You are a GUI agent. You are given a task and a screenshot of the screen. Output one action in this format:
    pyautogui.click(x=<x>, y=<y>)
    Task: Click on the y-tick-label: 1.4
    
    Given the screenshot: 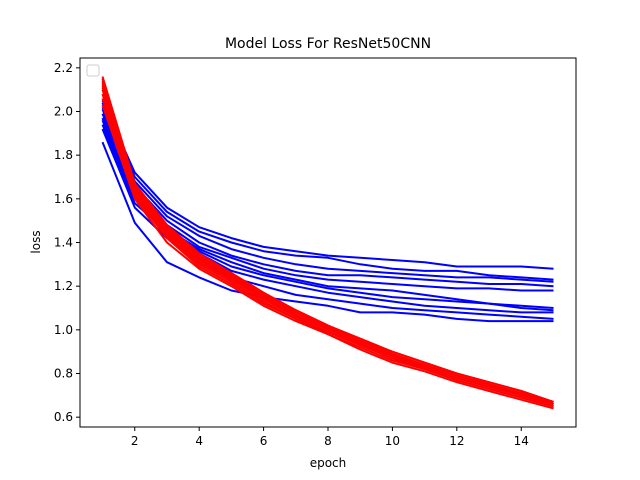 What is the action you would take?
    pyautogui.click(x=63, y=243)
    